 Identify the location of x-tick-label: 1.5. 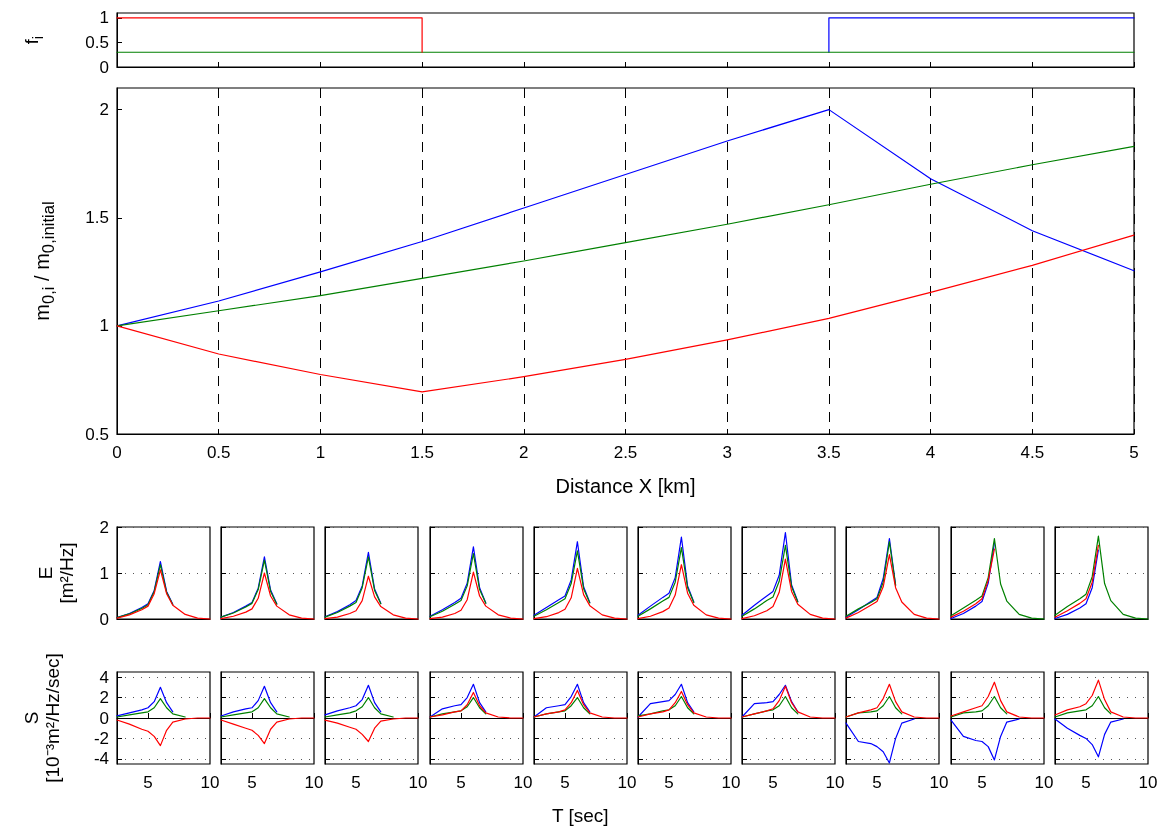
(422, 452).